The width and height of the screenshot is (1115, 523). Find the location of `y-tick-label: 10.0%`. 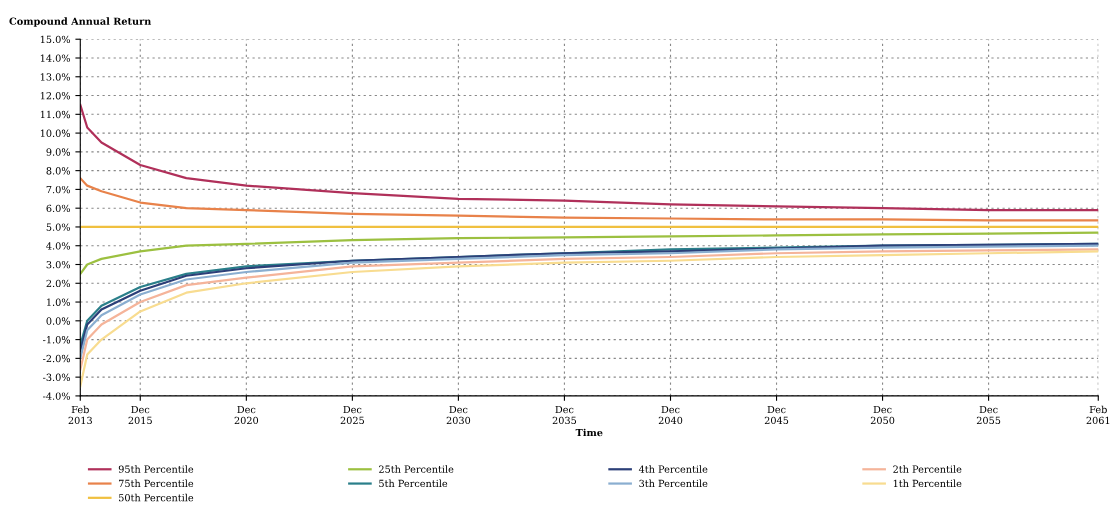

y-tick-label: 10.0% is located at coordinates (55, 133).